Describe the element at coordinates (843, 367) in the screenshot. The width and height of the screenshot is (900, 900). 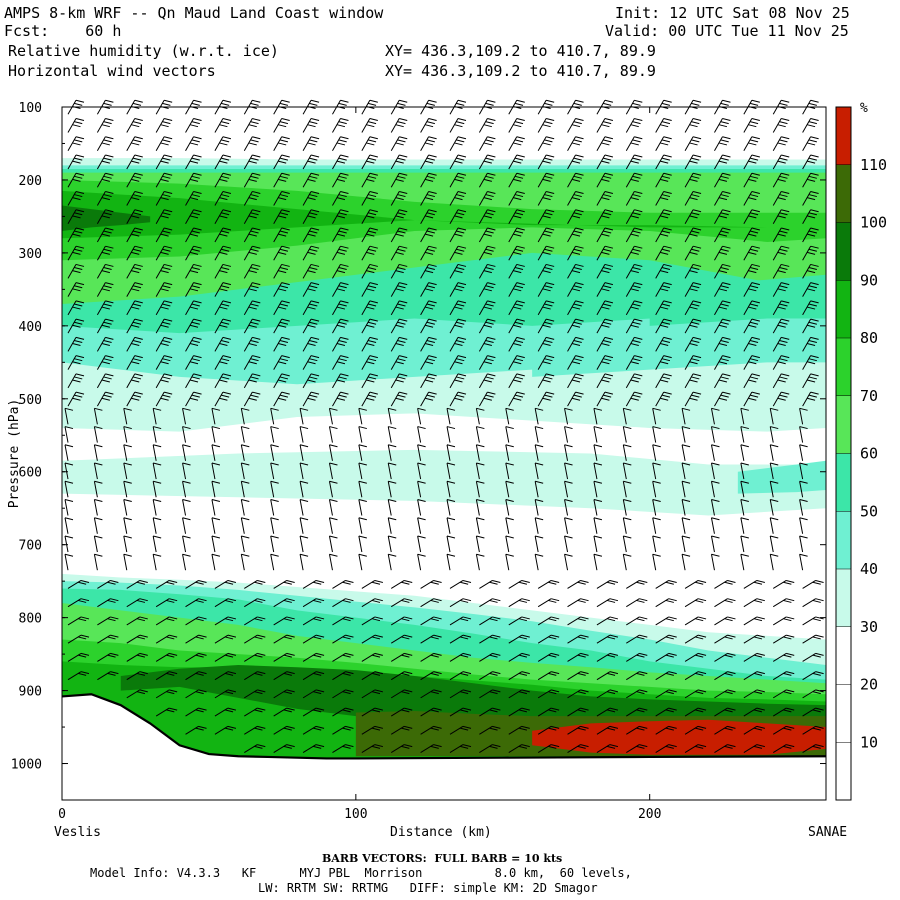
I see `colorbar-swatch` at that location.